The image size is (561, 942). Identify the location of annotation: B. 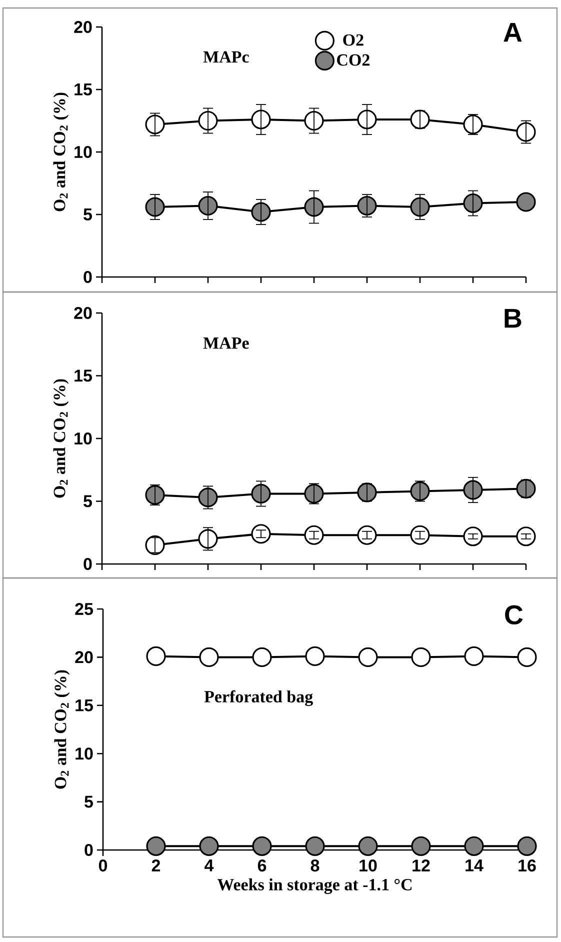
(513, 318).